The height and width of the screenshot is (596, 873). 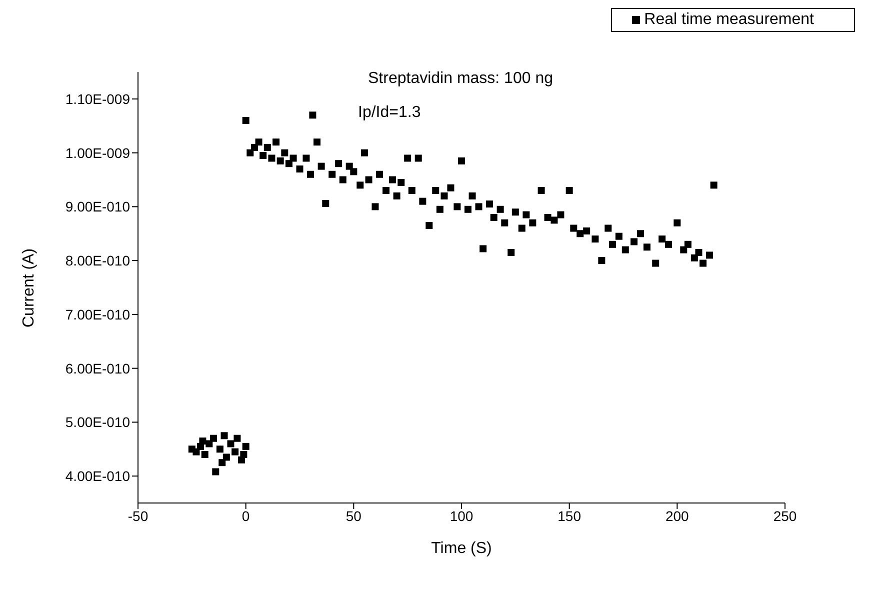 I want to click on y-tick-label: 6.00E-010, so click(x=97, y=368).